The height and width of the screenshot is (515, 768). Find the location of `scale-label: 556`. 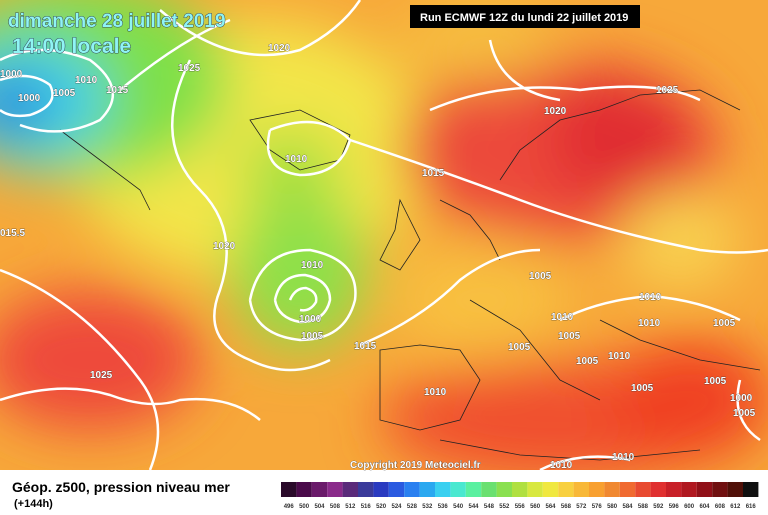

scale-label: 556 is located at coordinates (520, 507).